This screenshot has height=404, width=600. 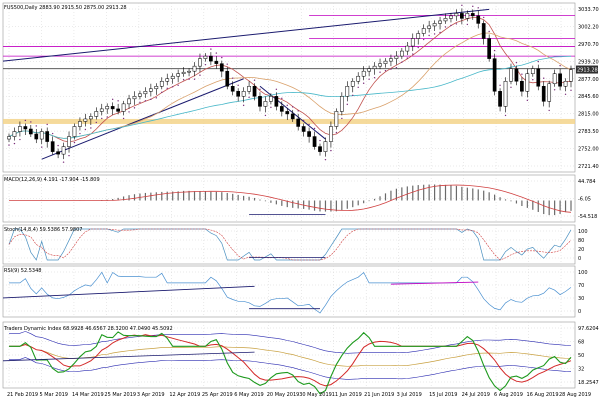 I want to click on y-axis-label: 2752.00, so click(x=588, y=150).